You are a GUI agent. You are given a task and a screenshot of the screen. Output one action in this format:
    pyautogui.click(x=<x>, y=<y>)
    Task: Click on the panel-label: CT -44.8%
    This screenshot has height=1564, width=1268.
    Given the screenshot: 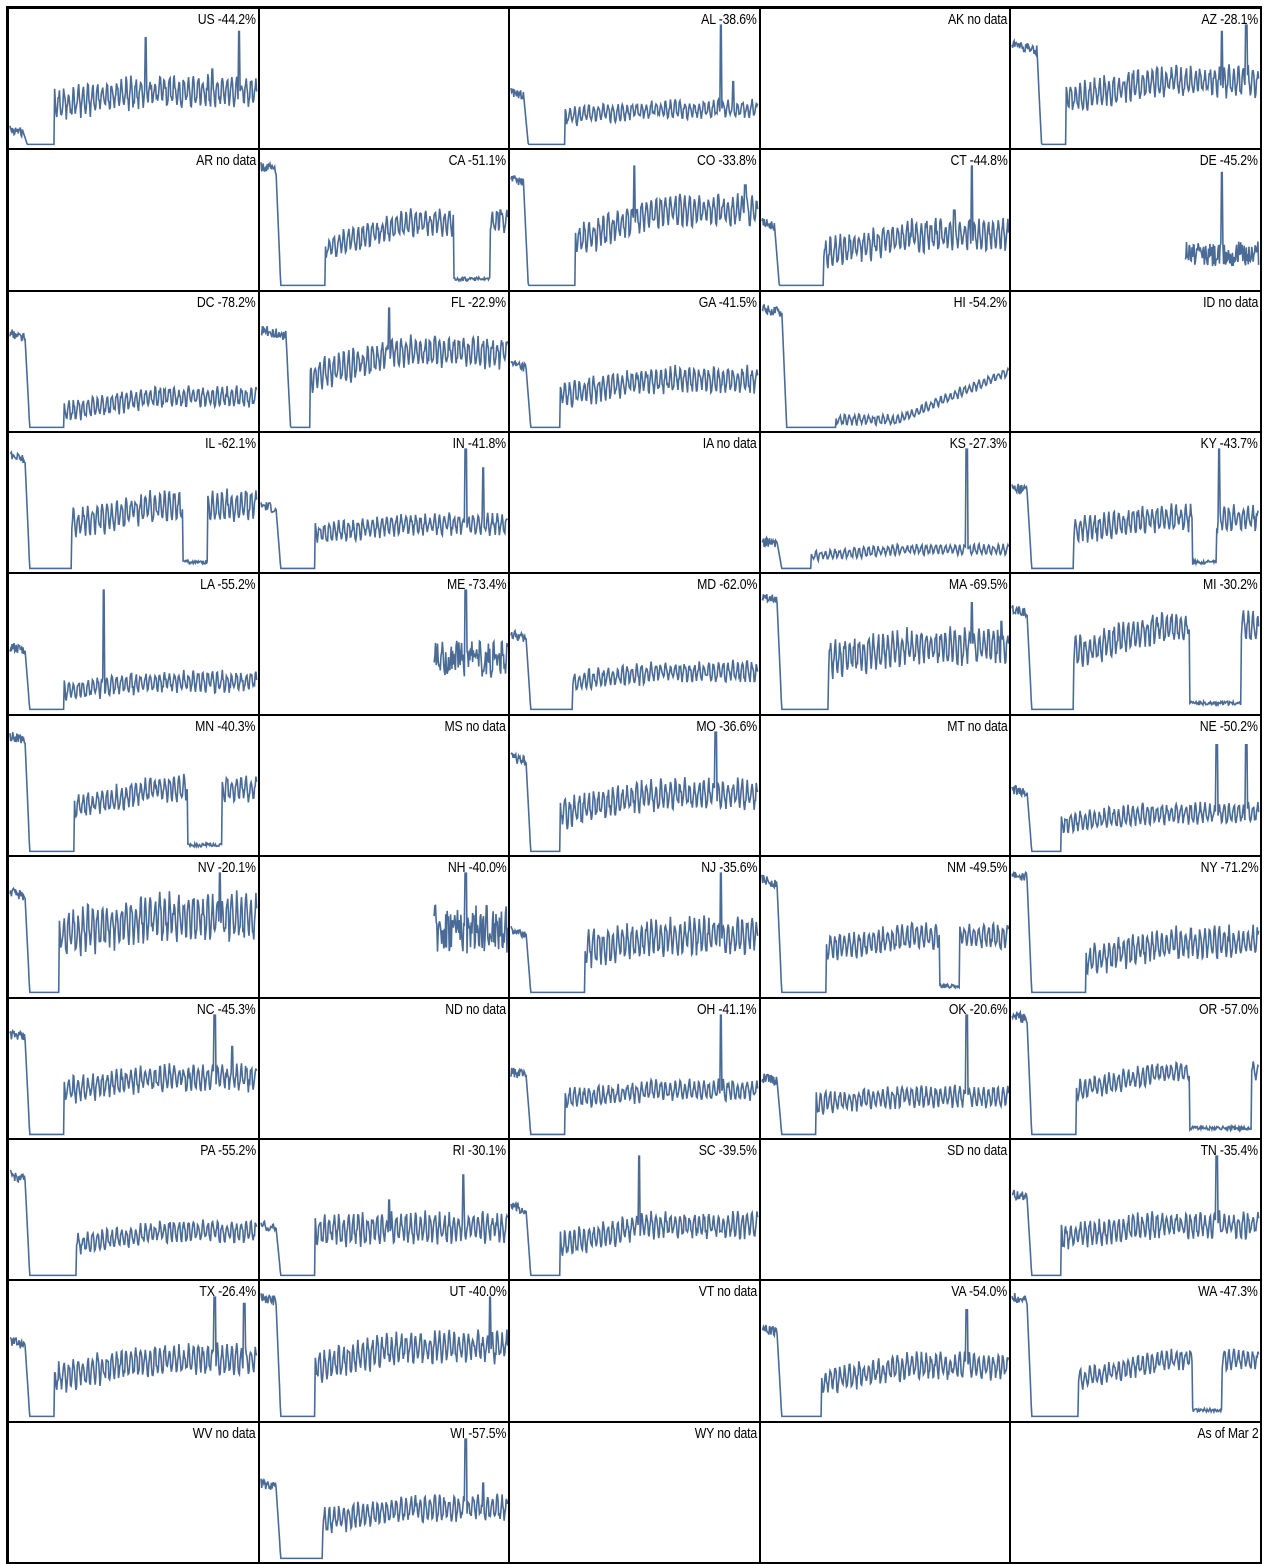 What is the action you would take?
    pyautogui.click(x=979, y=161)
    